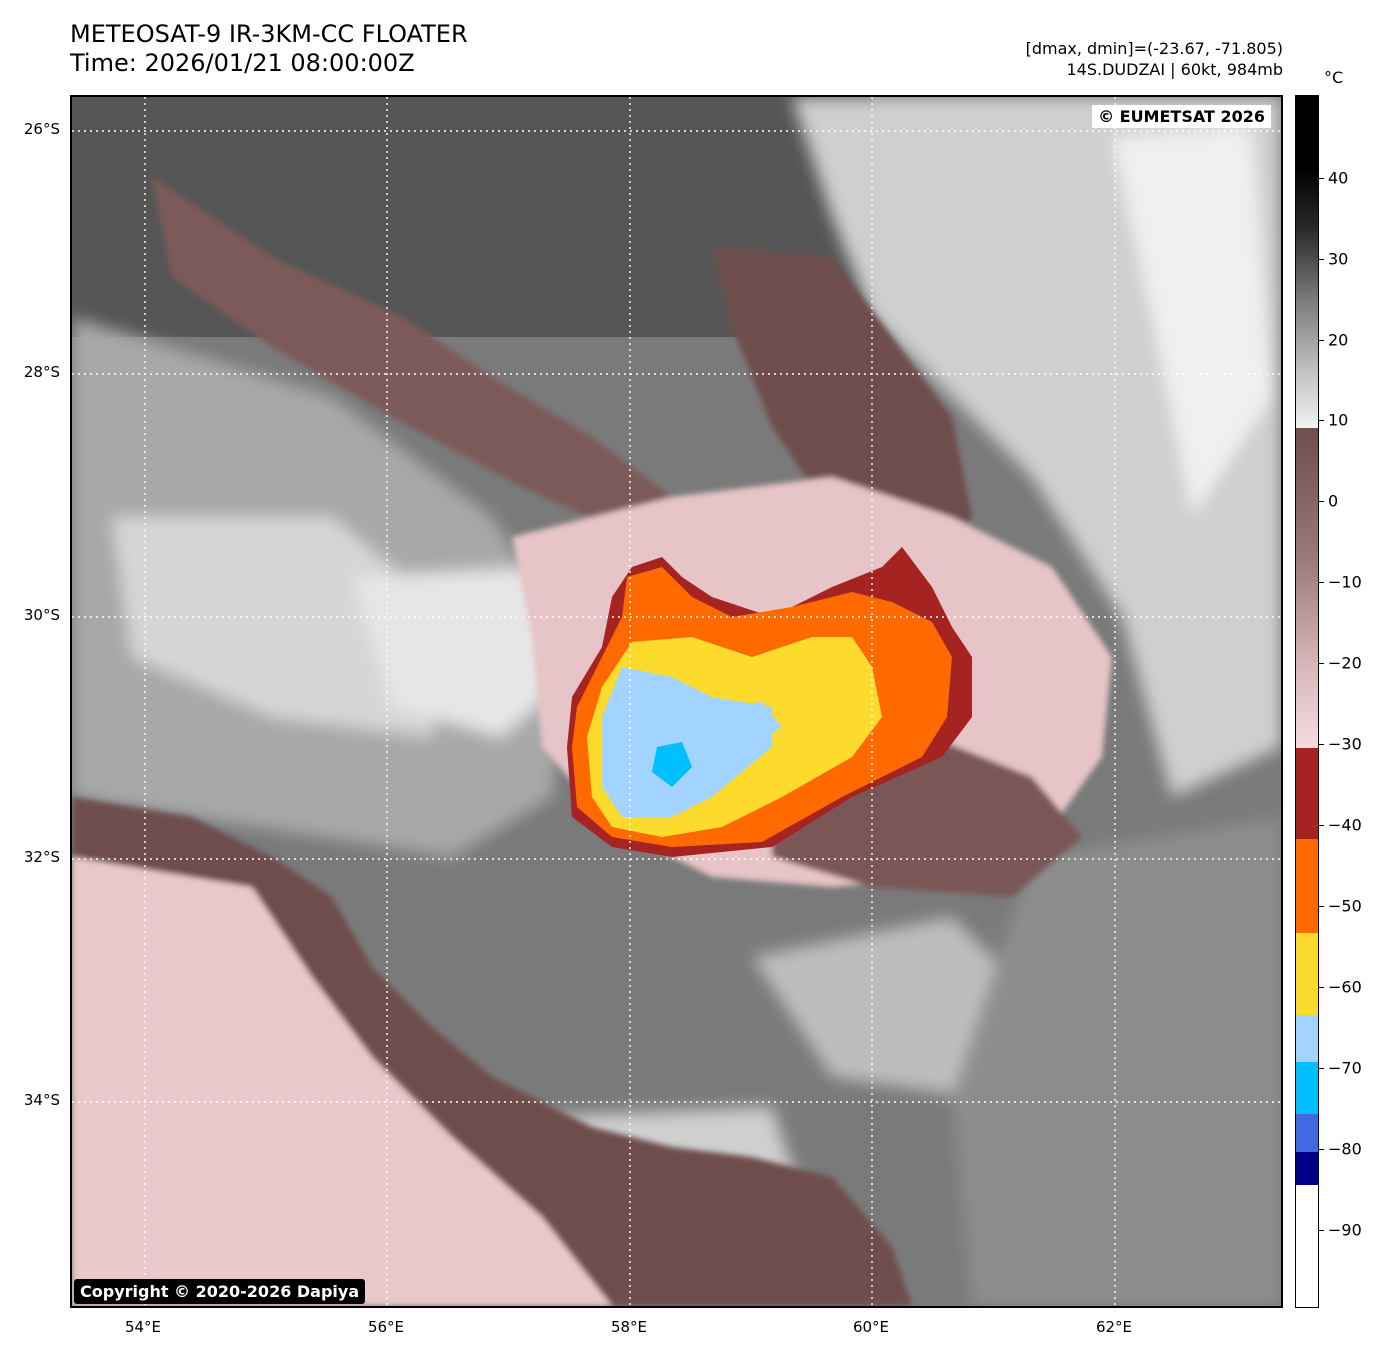 The height and width of the screenshot is (1359, 1388). I want to click on colorbar-tick: −50, so click(1345, 906).